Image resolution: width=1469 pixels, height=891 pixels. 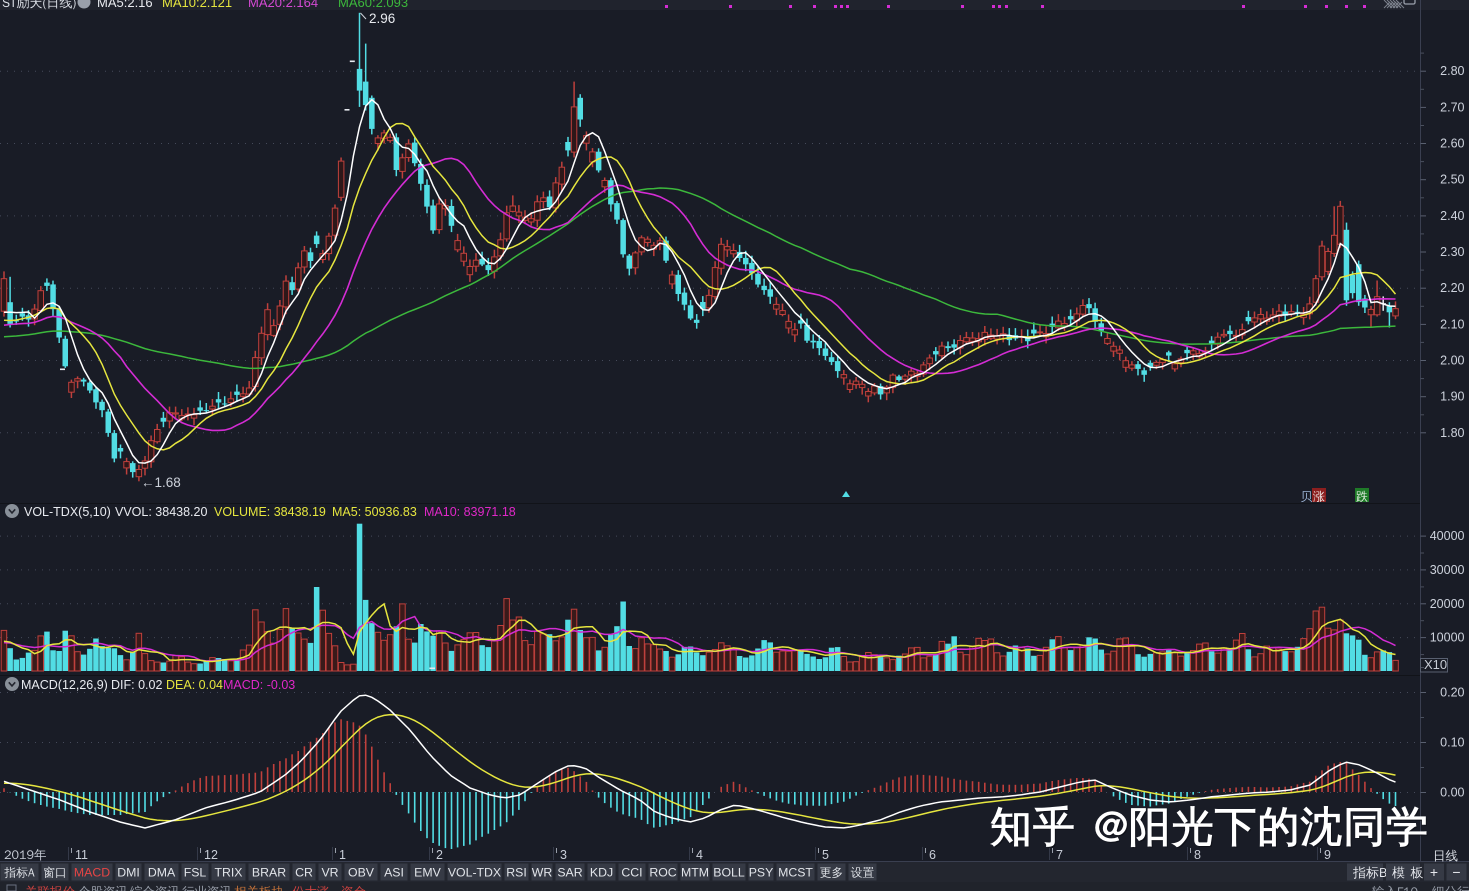 I want to click on svg-text: 20000, so click(x=1447, y=604).